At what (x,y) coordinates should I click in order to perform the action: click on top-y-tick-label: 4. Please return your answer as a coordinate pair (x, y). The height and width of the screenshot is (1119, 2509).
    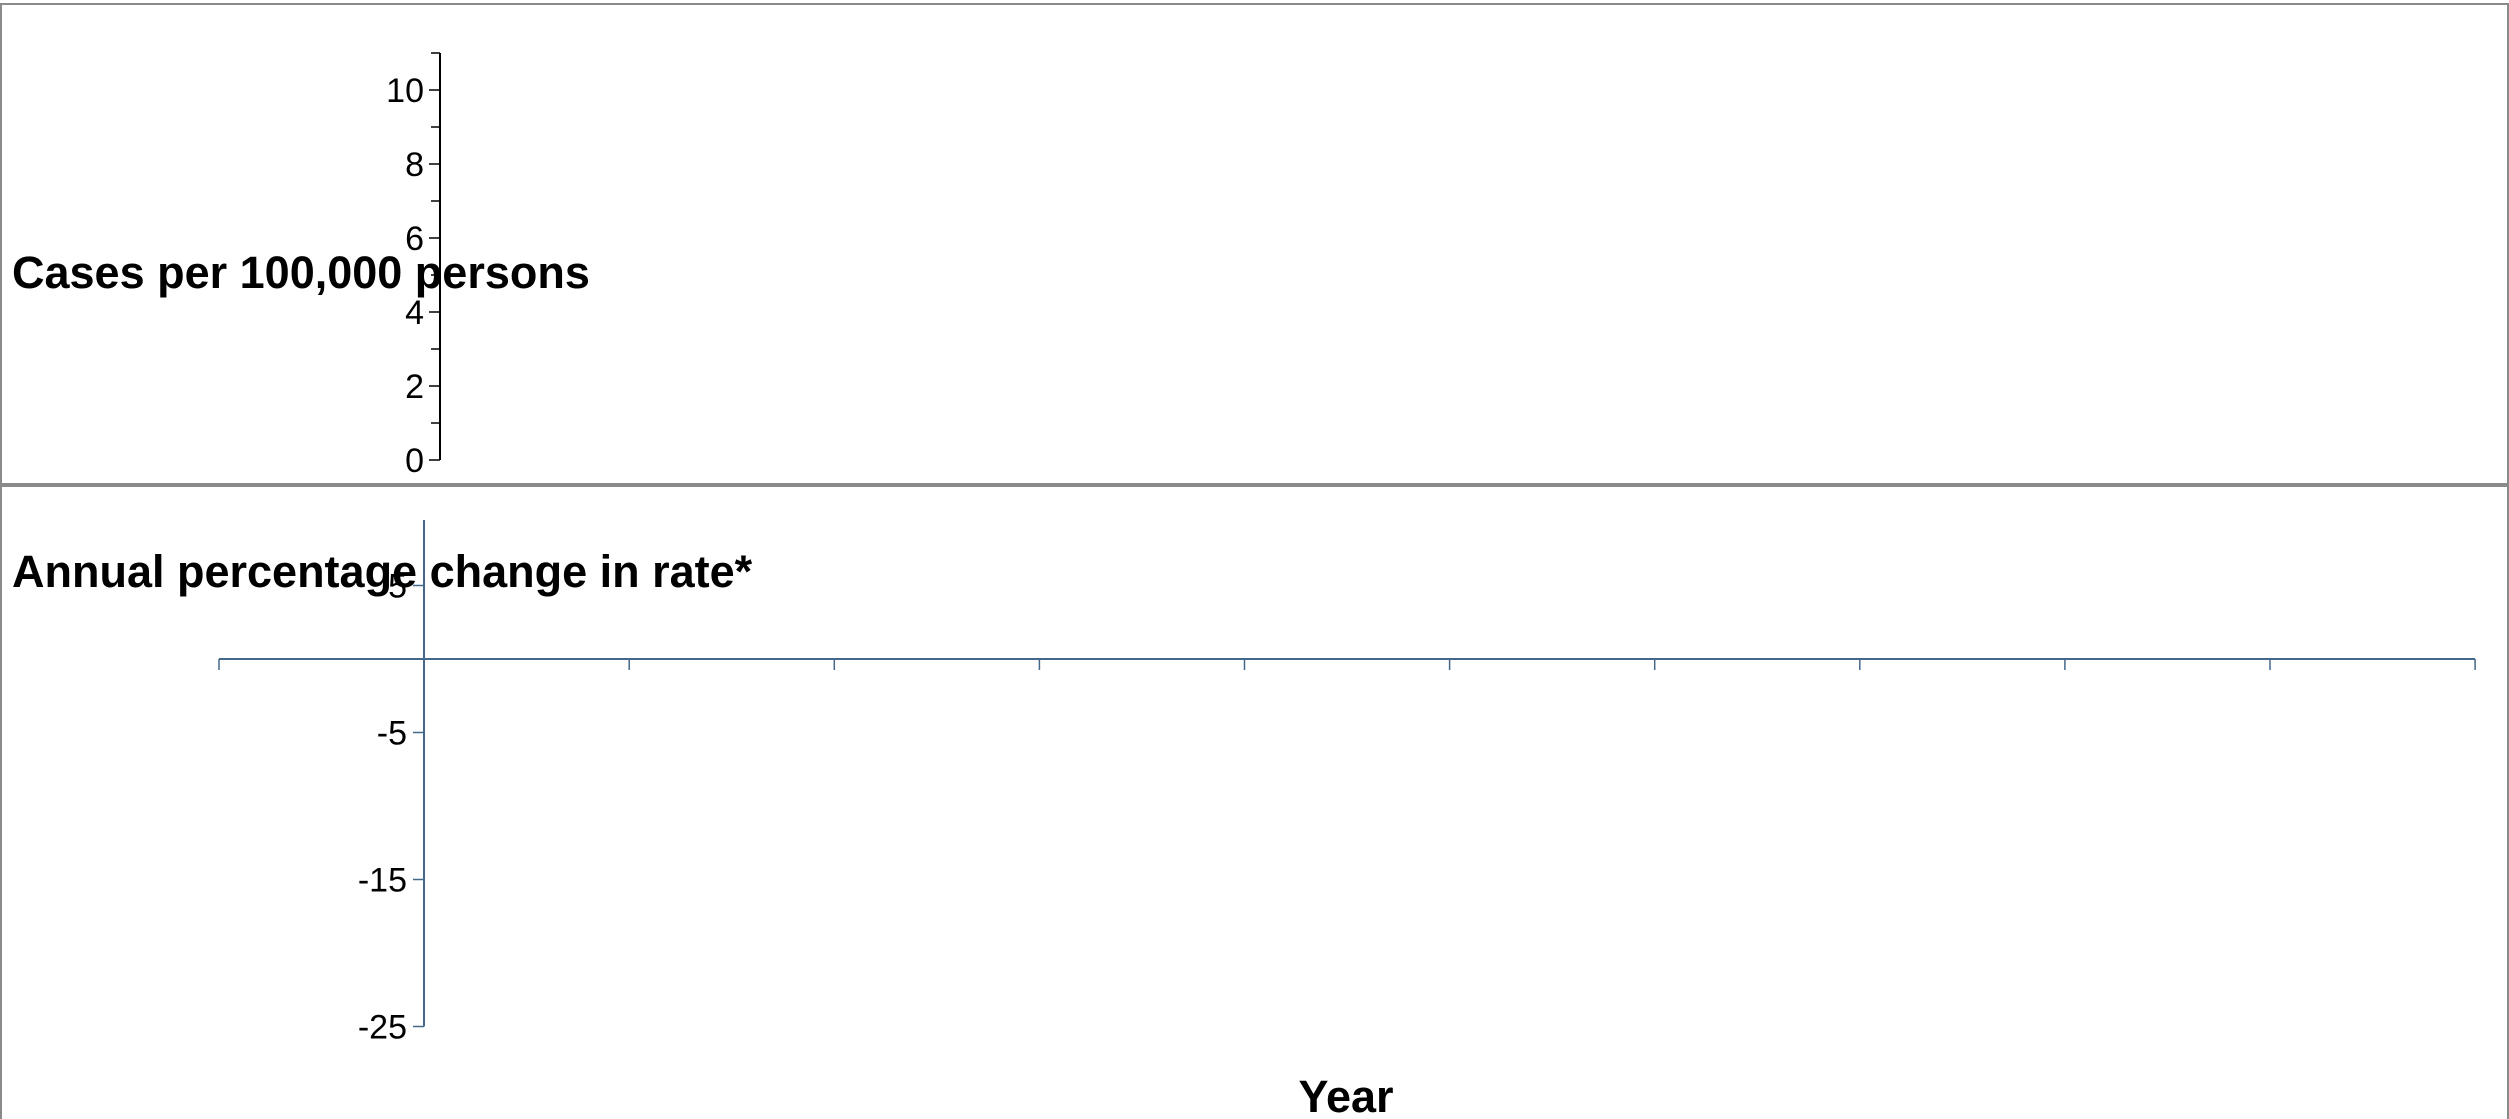
    Looking at the image, I should click on (414, 313).